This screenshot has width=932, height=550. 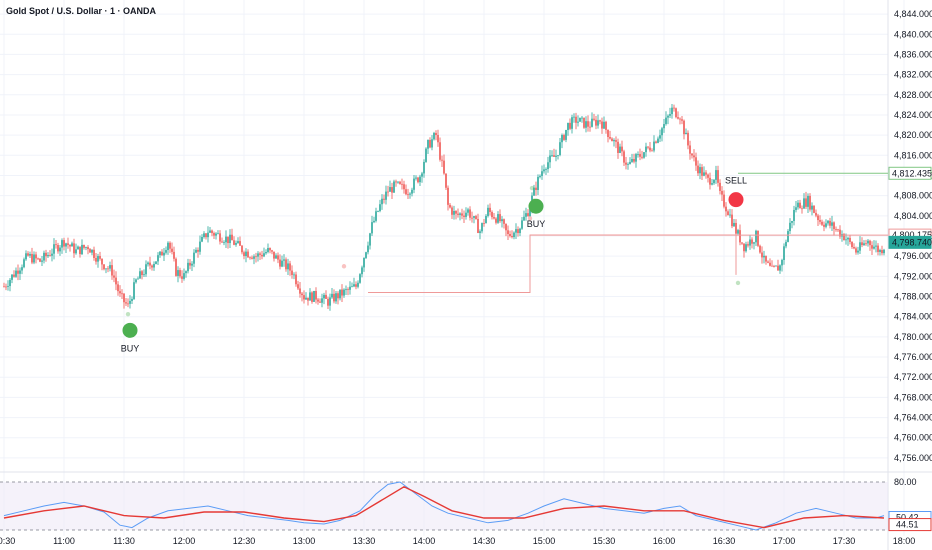 What do you see at coordinates (913, 438) in the screenshot?
I see `price-tick-label: 4,760.000` at bounding box center [913, 438].